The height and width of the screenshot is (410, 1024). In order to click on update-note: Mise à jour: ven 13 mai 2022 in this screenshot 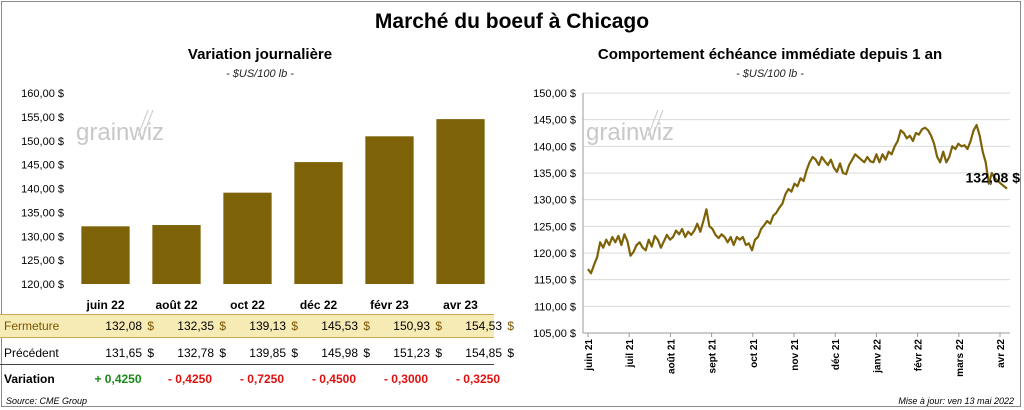, I will do `click(956, 401)`.